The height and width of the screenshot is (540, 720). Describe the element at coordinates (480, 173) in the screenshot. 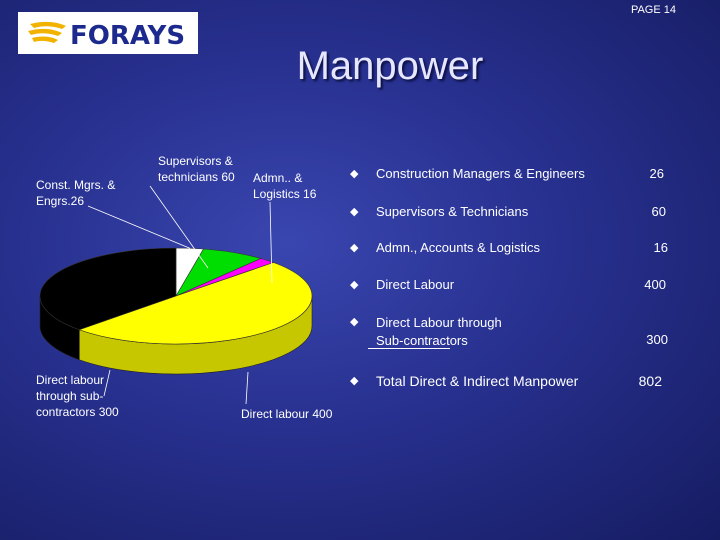

I see `row-label: Construction Managers & Engineers` at that location.